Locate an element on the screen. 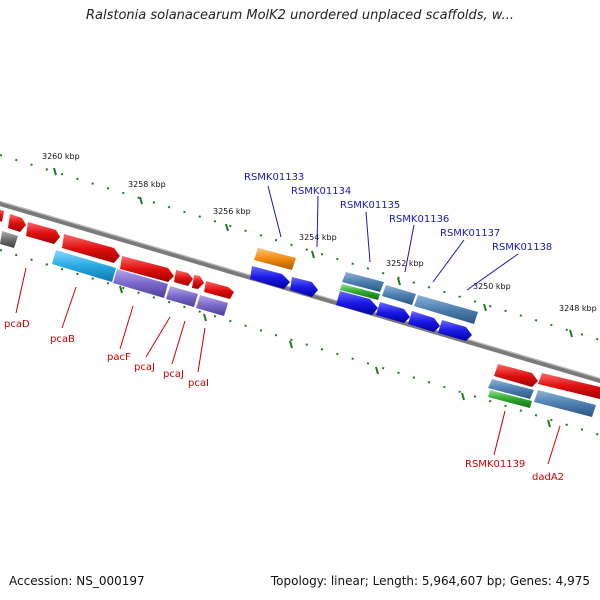 Image resolution: width=600 pixels, height=600 pixels. gene-label-RSMK01136: RSMK01136 is located at coordinates (419, 219).